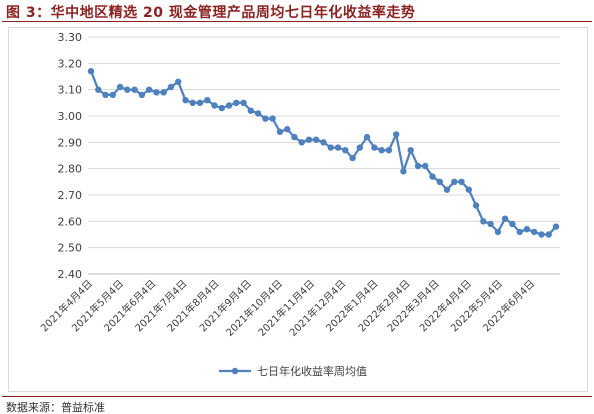  What do you see at coordinates (286, 308) in the screenshot?
I see `x-tick-label: 2021年11月4日` at bounding box center [286, 308].